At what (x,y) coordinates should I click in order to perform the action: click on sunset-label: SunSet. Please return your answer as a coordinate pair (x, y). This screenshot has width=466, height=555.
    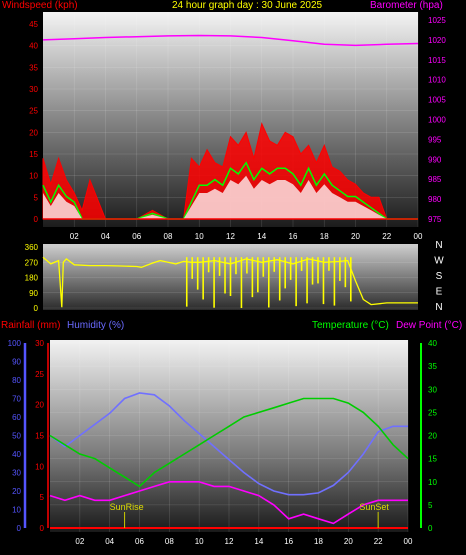
    Looking at the image, I should click on (374, 507).